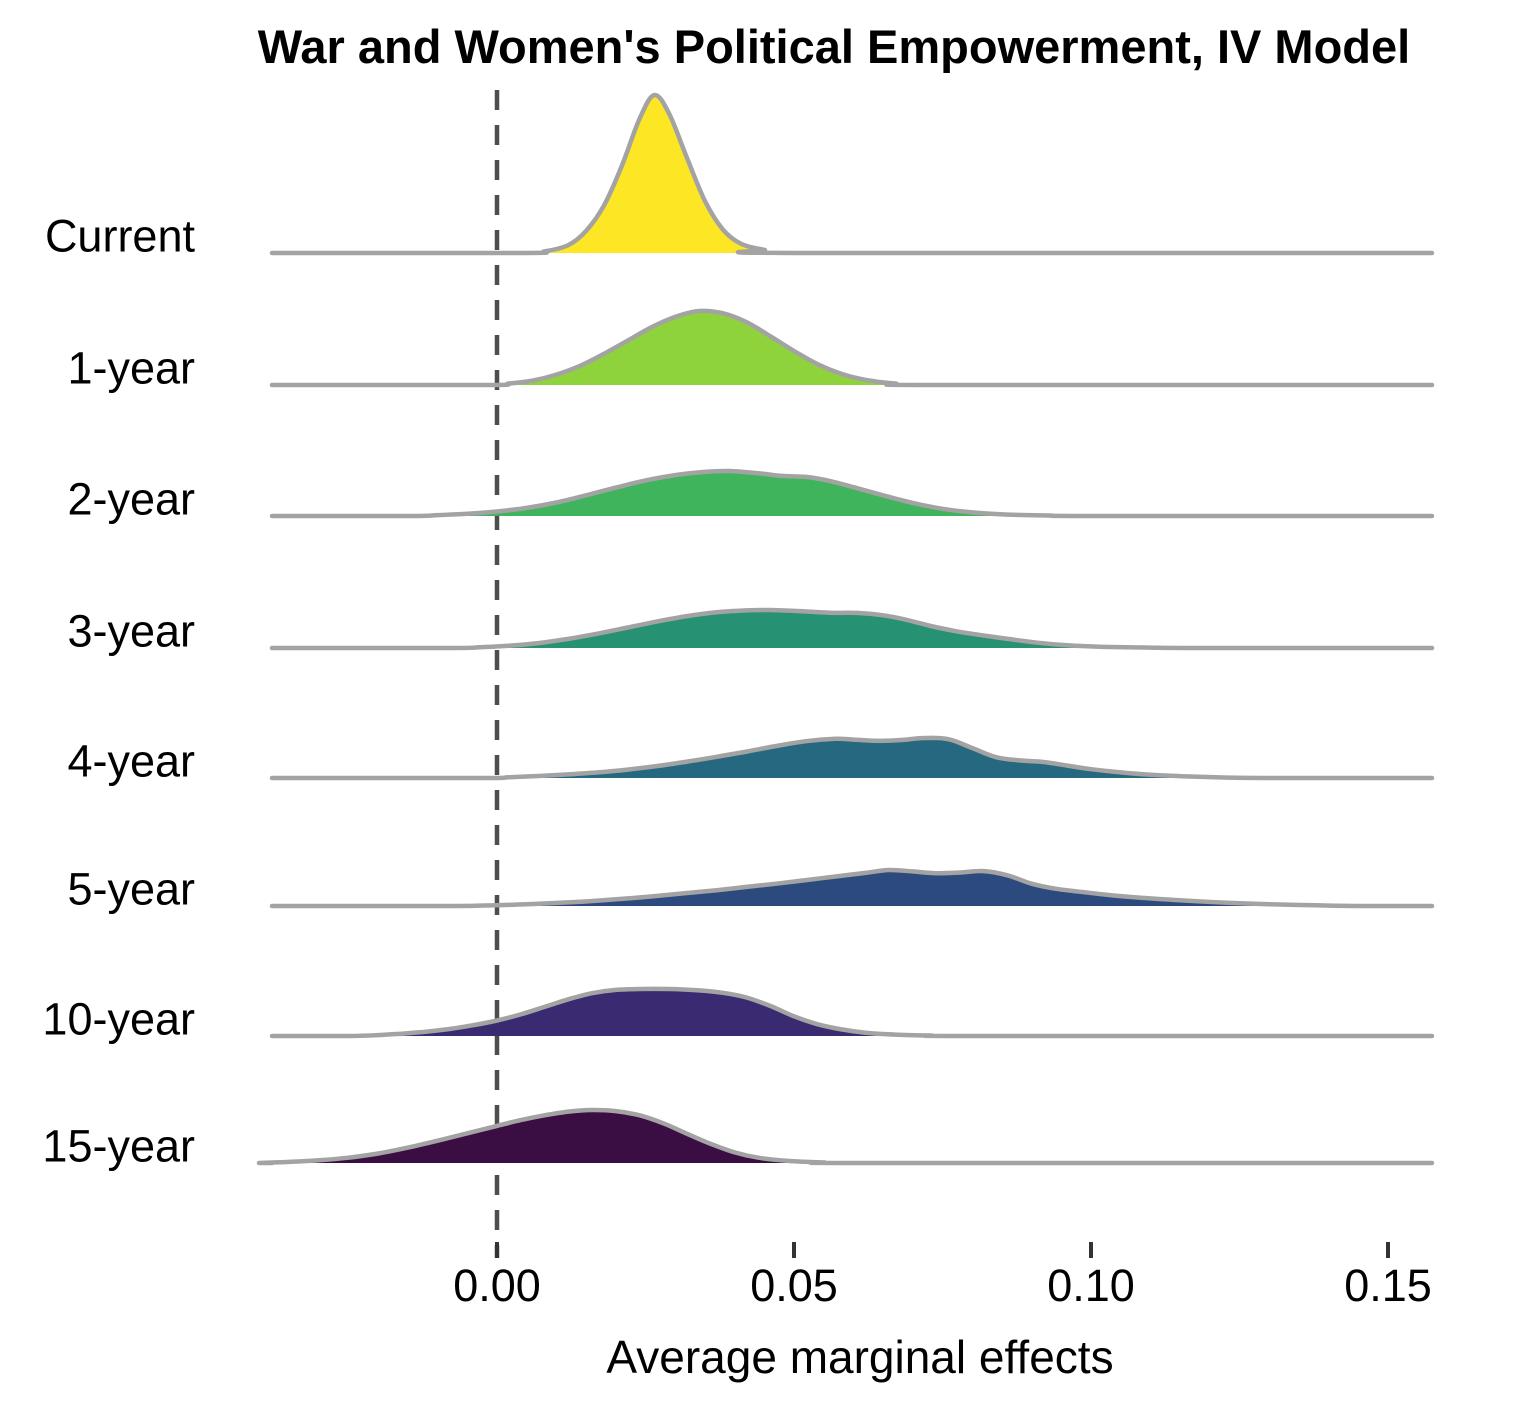  Describe the element at coordinates (118, 1019) in the screenshot. I see `row-label-10-year: 10-year` at that location.